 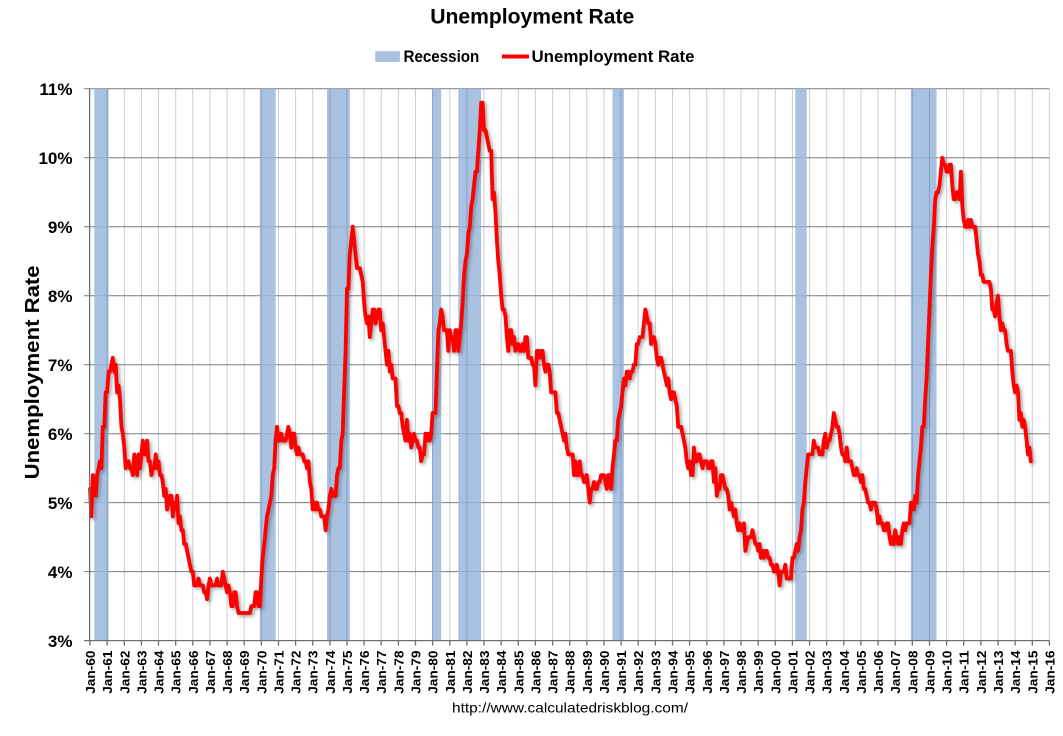 I want to click on svg-text: Jan-82, so click(x=467, y=672).